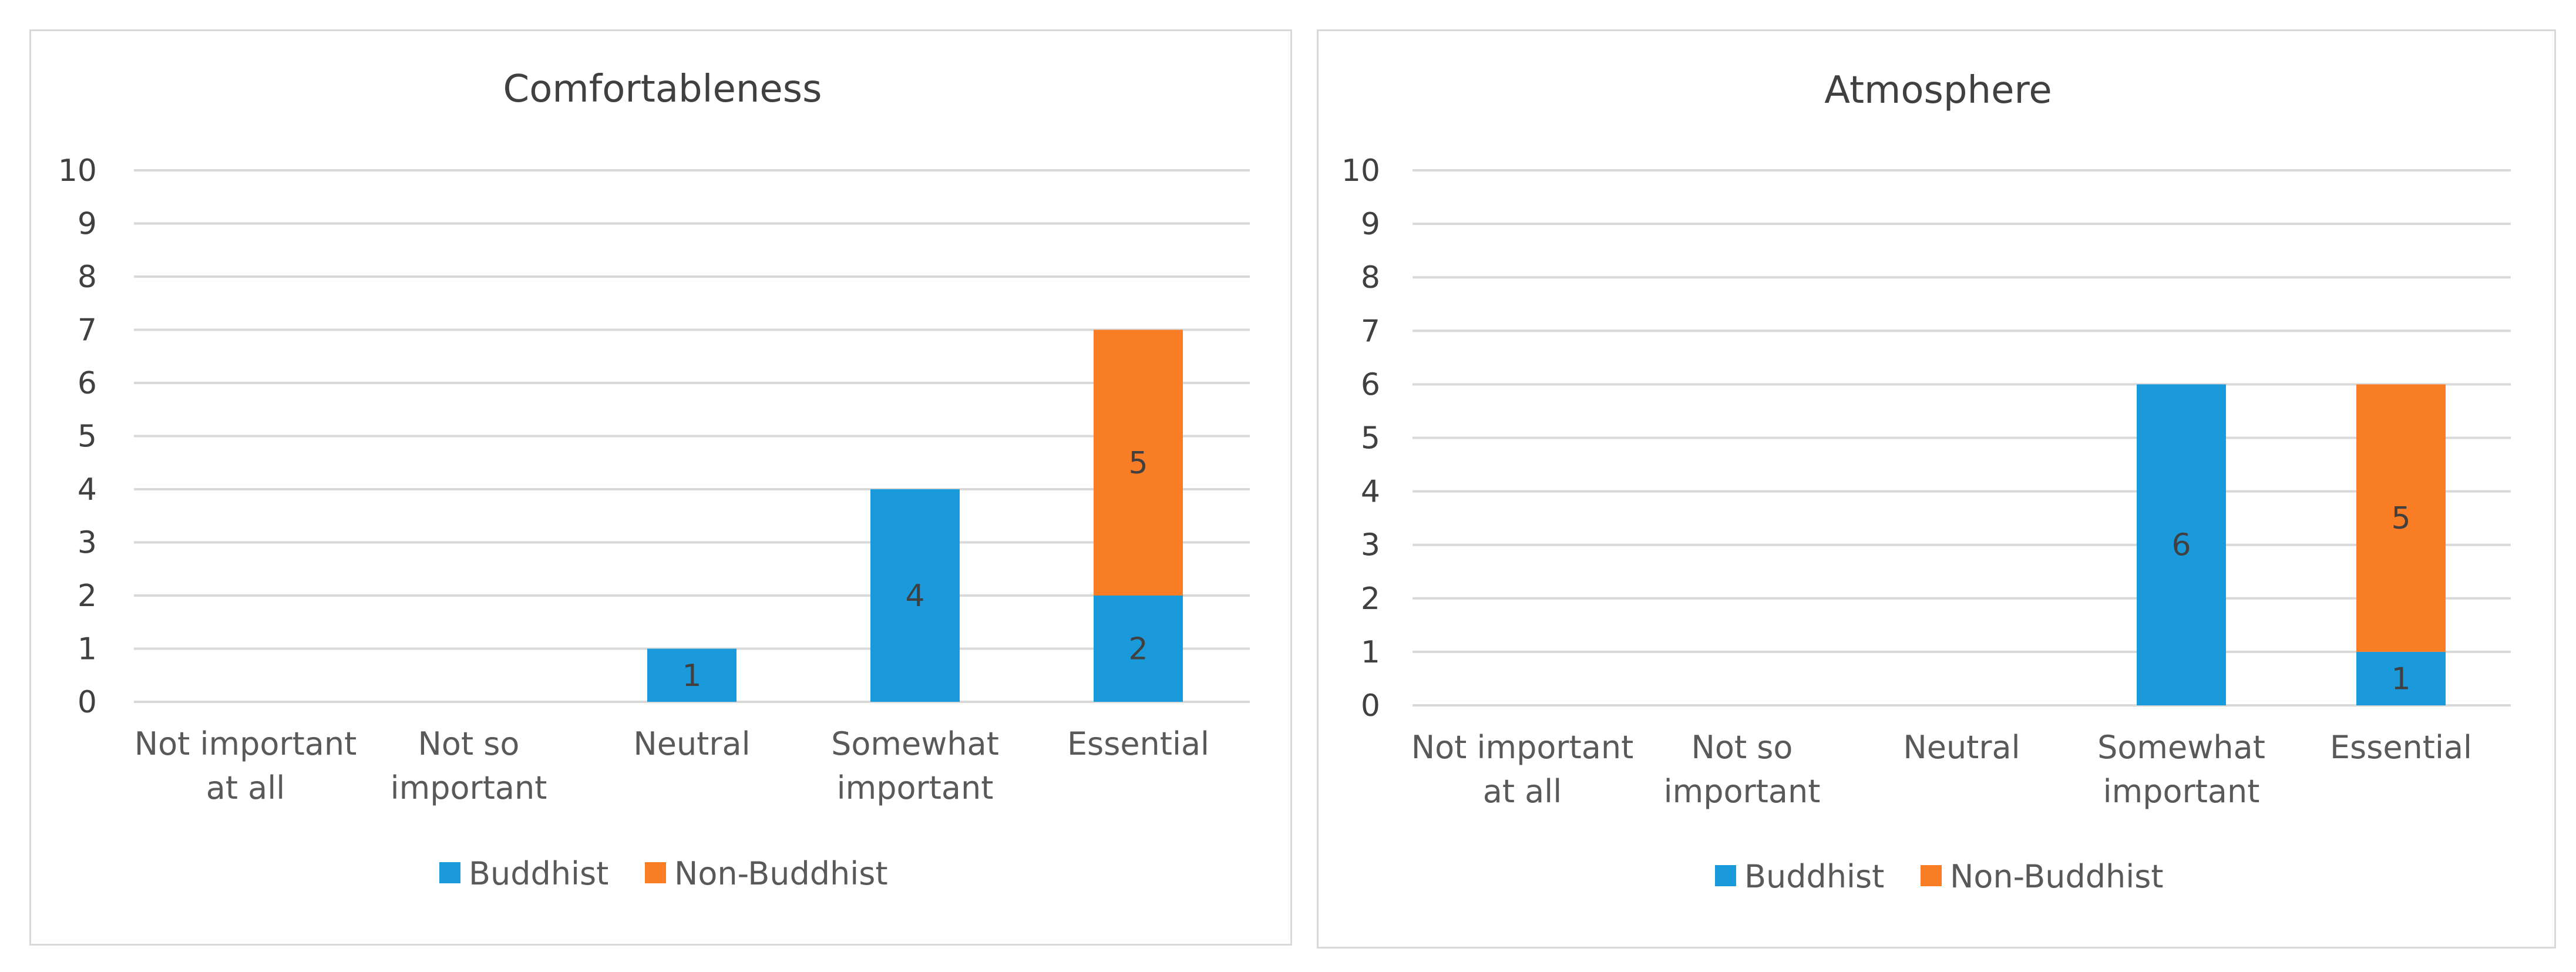 The width and height of the screenshot is (2576, 972). Describe the element at coordinates (1370, 384) in the screenshot. I see `atmosphere-y-tick-label: 6` at that location.